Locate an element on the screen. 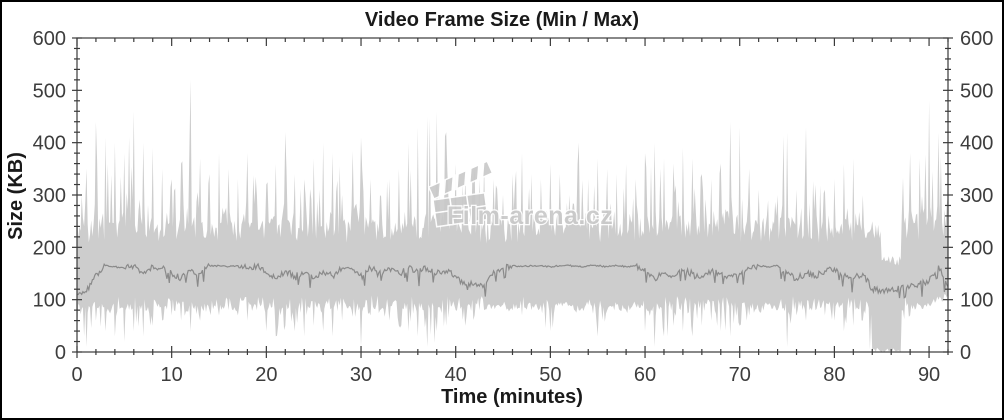 This screenshot has height=420, width=1004. y-tick-label-right: 0 is located at coordinates (965, 353).